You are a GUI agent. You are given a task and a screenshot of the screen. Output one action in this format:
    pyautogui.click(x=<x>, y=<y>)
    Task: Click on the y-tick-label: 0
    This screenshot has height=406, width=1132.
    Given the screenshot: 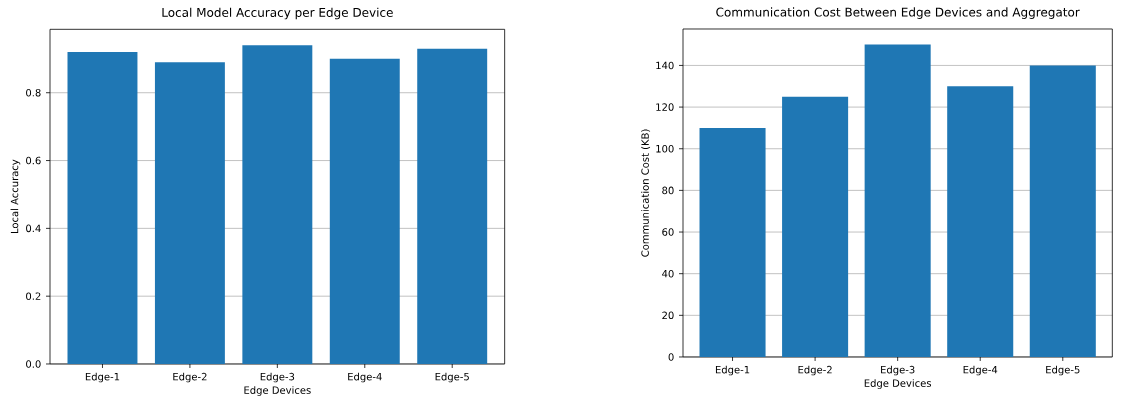 What is the action you would take?
    pyautogui.click(x=671, y=357)
    